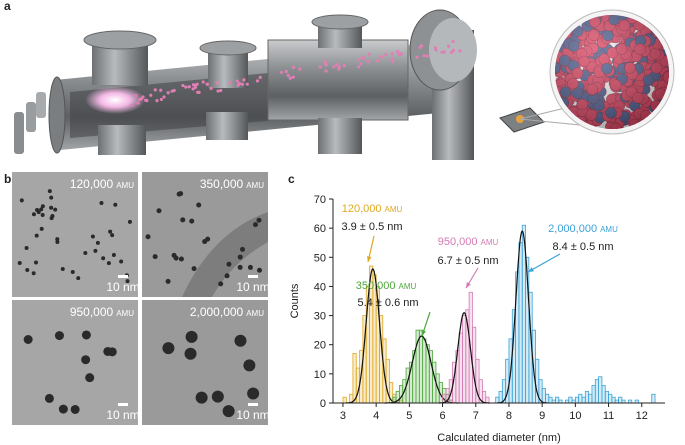 This screenshot has height=445, width=685. Describe the element at coordinates (122, 415) in the screenshot. I see `scale-label: 10 nm` at that location.